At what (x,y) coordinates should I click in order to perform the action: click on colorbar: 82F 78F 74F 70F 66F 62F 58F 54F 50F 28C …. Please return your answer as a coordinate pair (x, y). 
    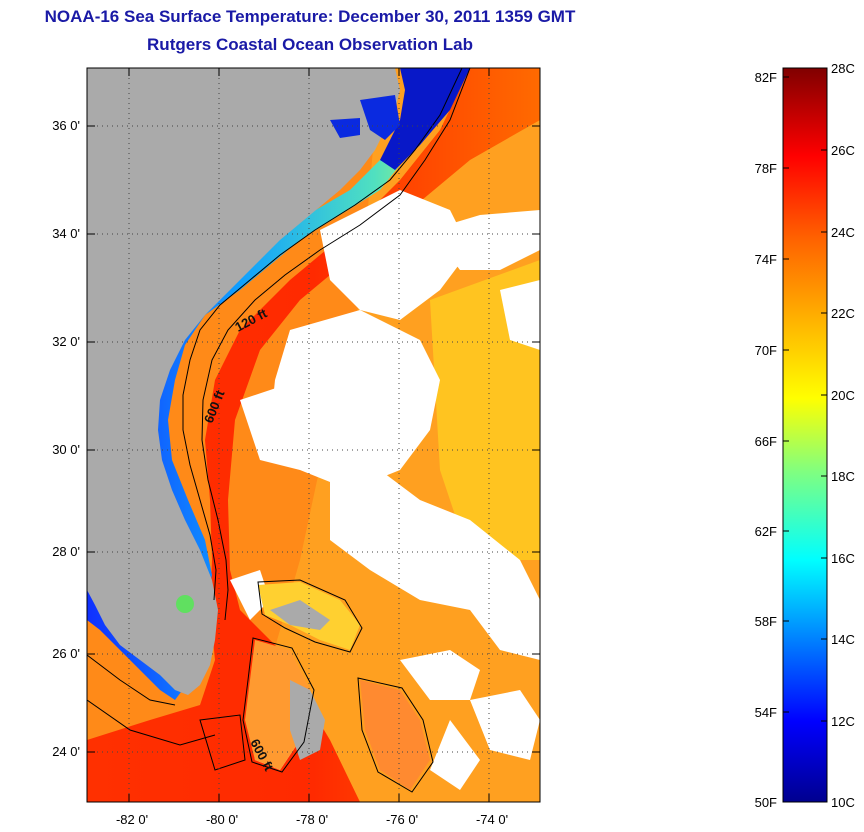
    Looking at the image, I should click on (805, 435).